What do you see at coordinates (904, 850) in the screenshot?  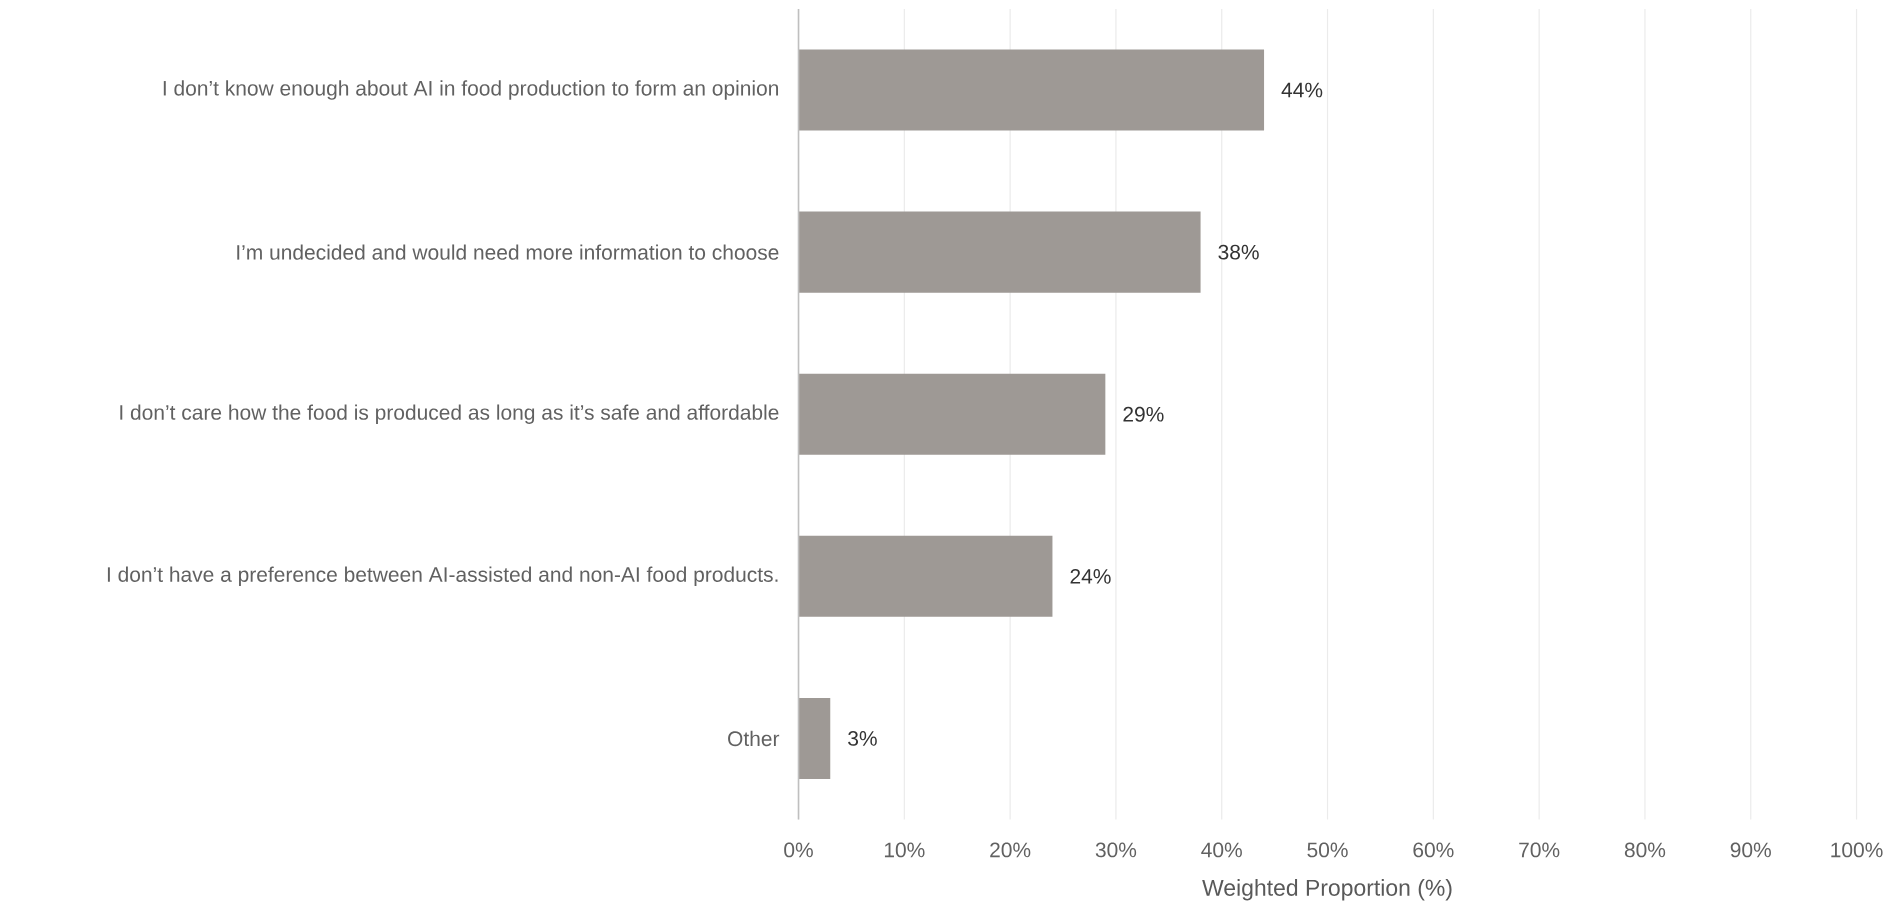 I see `x-tick-label: 10%` at bounding box center [904, 850].